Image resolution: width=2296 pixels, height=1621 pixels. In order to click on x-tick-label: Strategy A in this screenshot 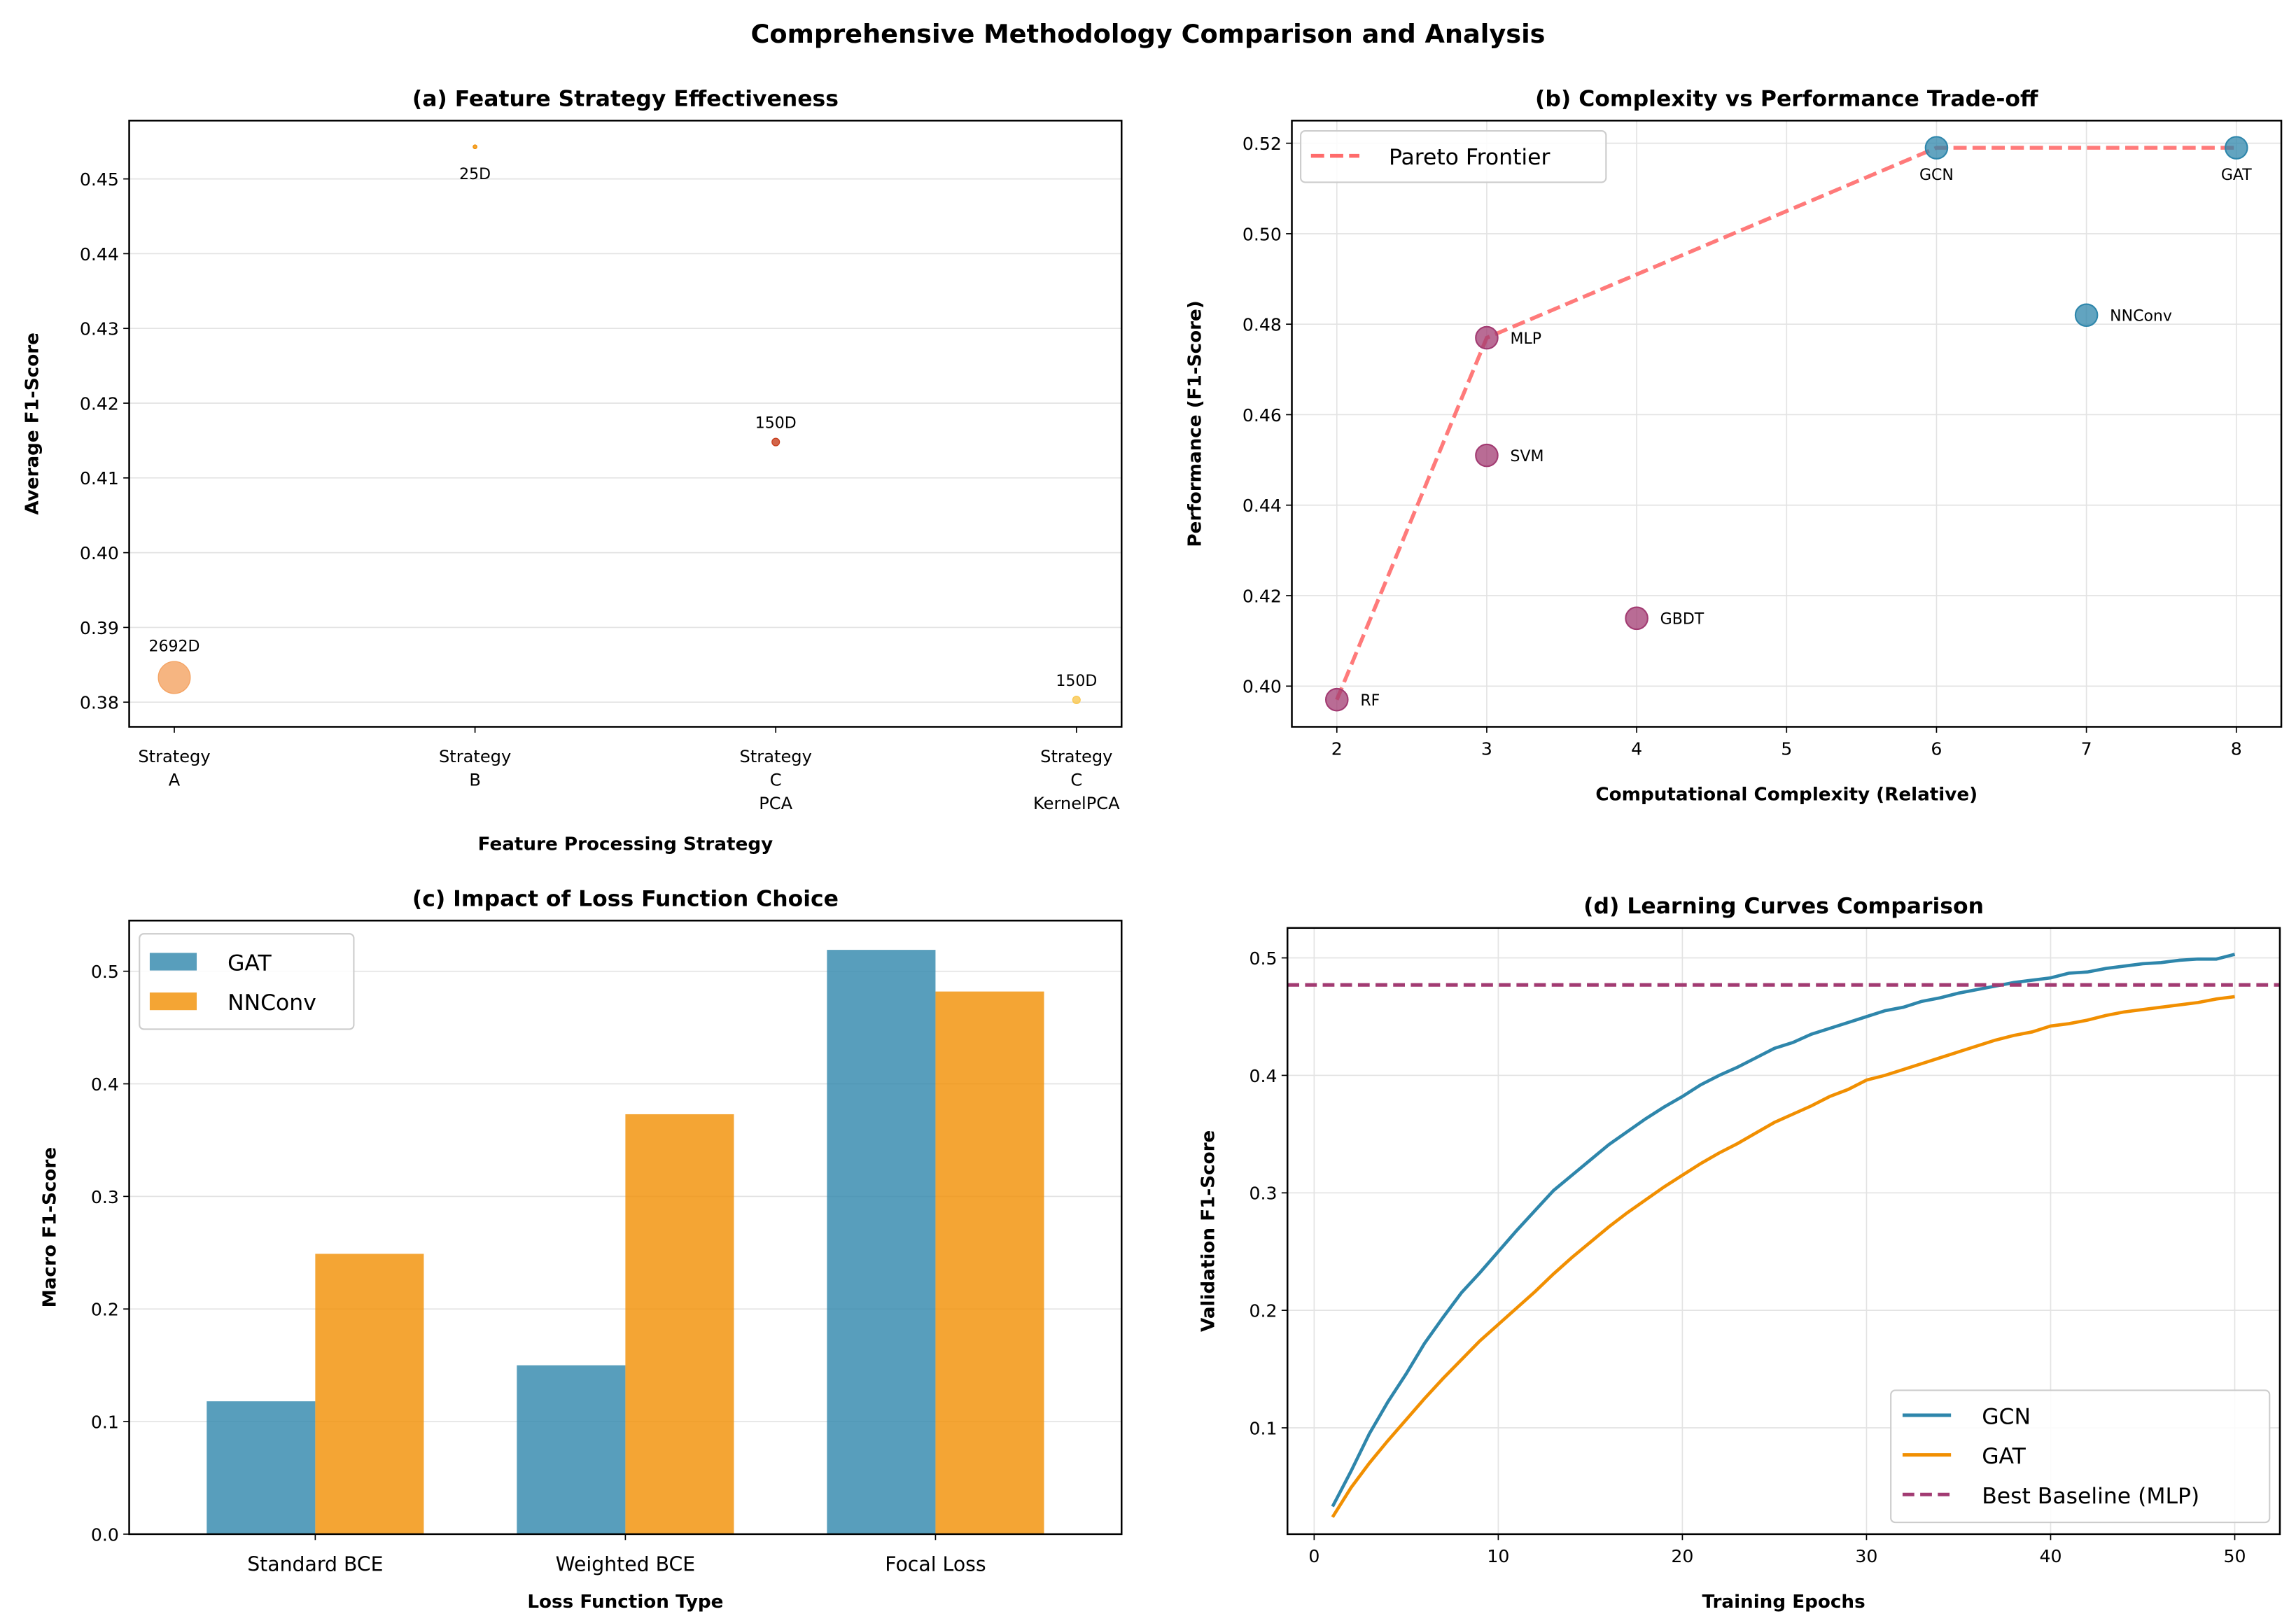, I will do `click(174, 768)`.